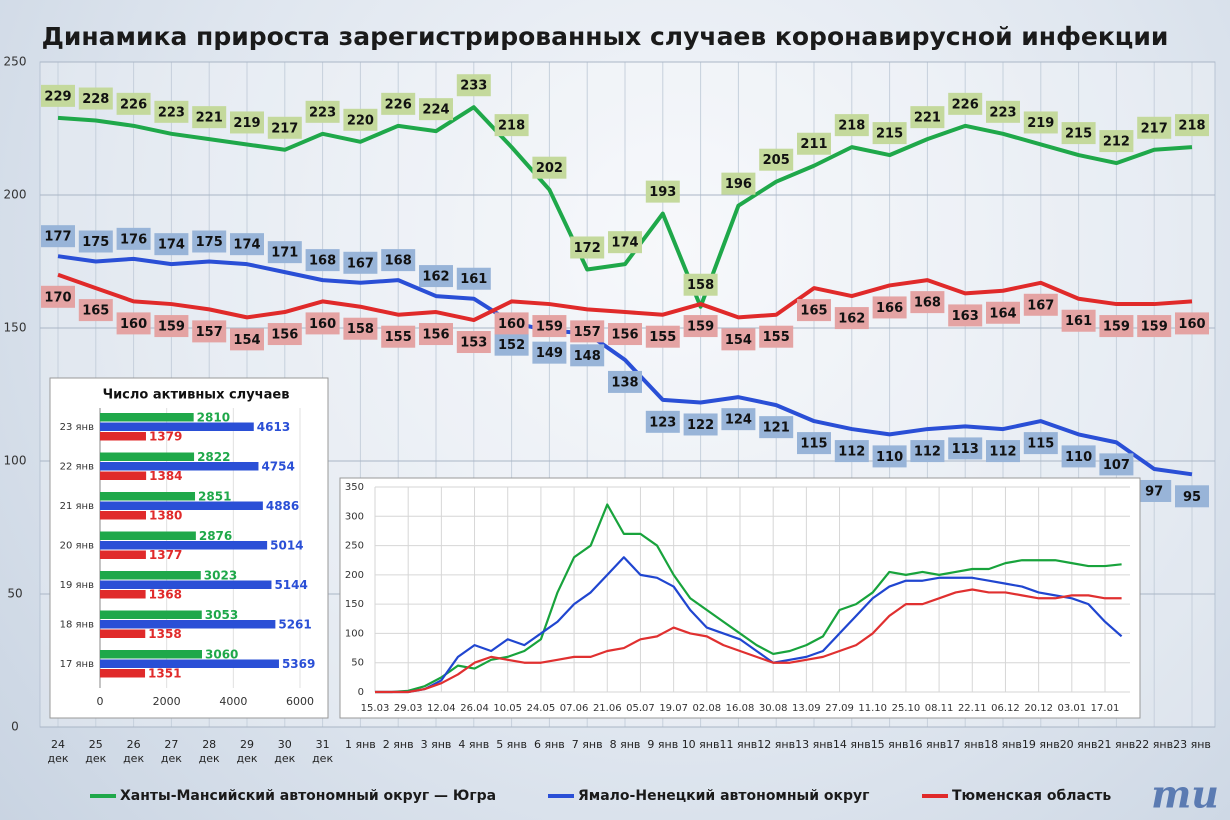  What do you see at coordinates (95, 99) in the screenshot?
I see `data-label: 228` at bounding box center [95, 99].